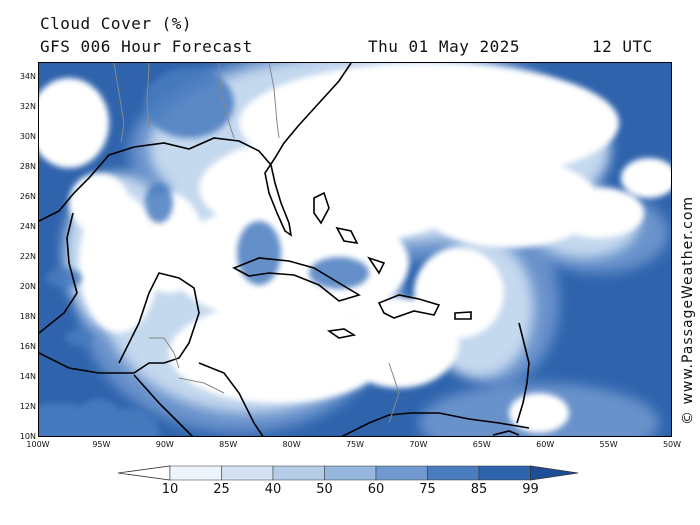 This screenshot has width=700, height=525. I want to click on legend-arrow-low, so click(144, 473).